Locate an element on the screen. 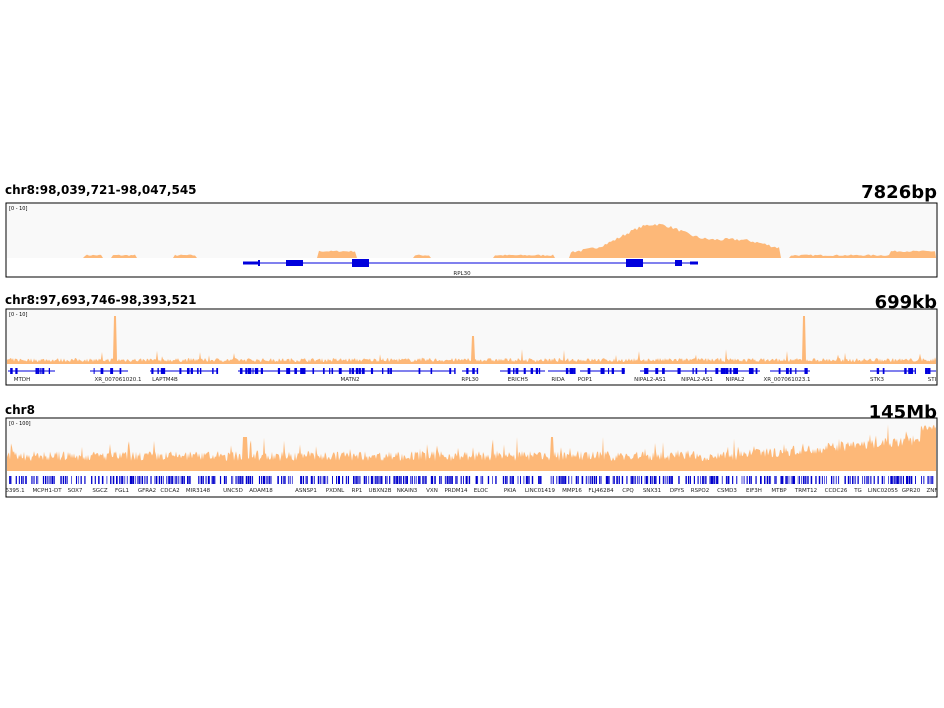 Image resolution: width=944 pixels, height=708 pixels. locus-label: chr8 is located at coordinates (20, 410).